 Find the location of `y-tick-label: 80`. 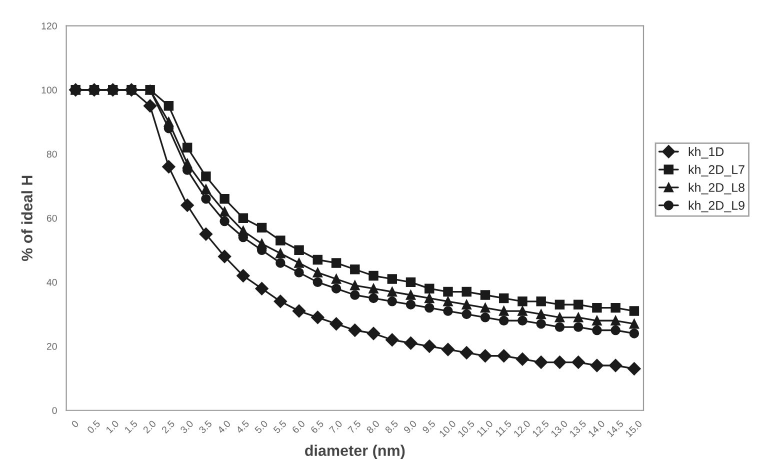

y-tick-label: 80 is located at coordinates (51, 154).